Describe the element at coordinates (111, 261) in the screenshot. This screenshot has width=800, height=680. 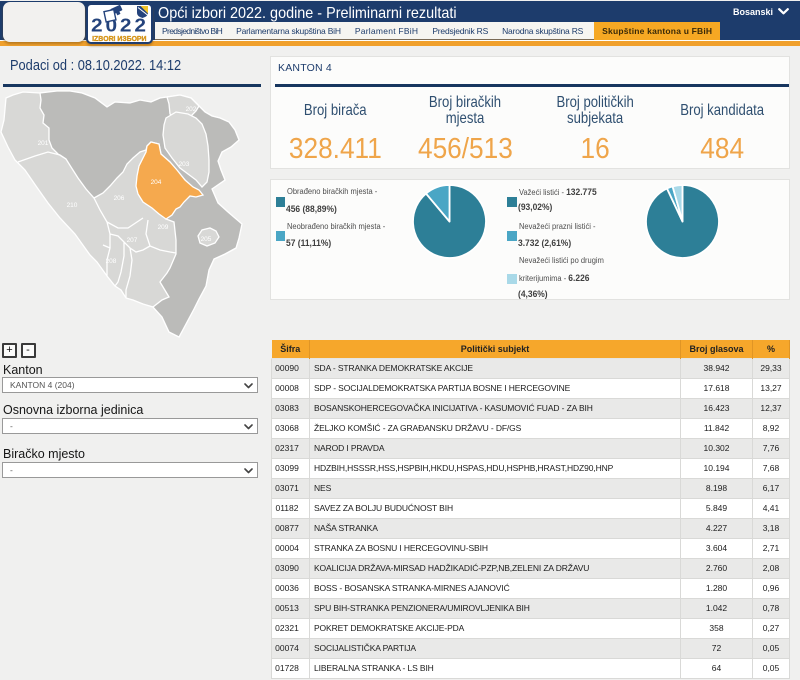
I see `svg-text: 208` at that location.